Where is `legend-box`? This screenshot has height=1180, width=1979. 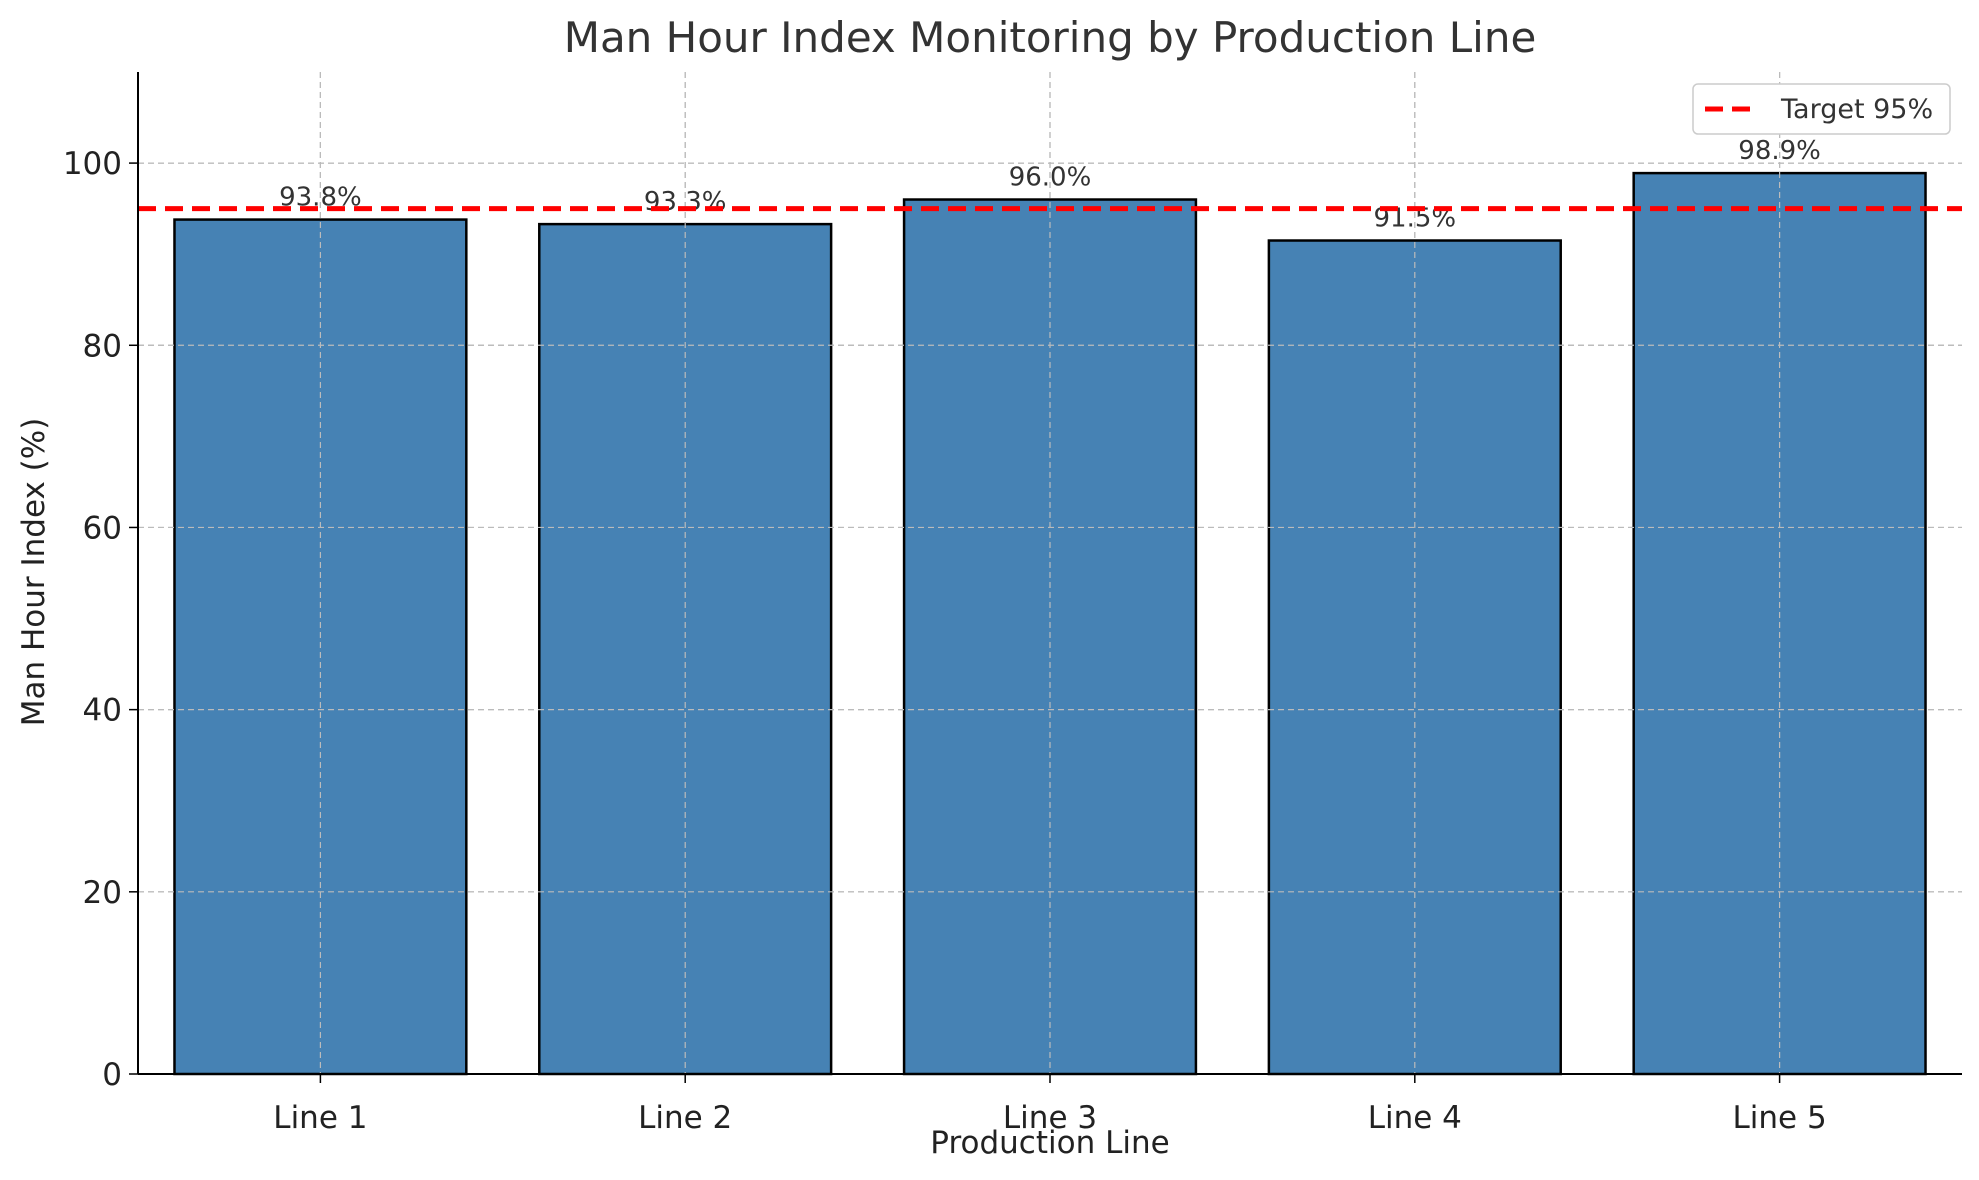 legend-box is located at coordinates (1821, 109).